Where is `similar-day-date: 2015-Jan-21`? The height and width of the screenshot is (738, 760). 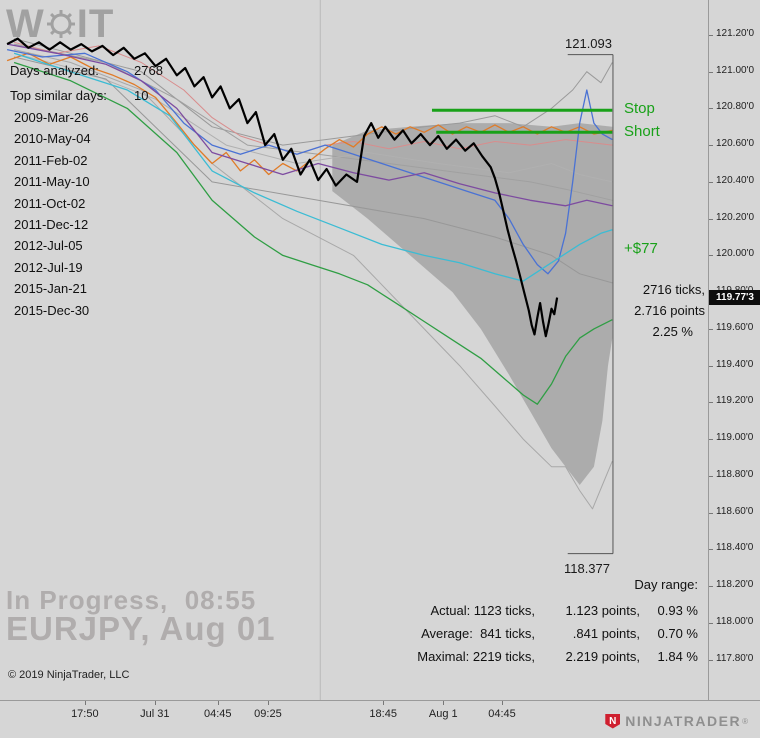 similar-day-date: 2015-Jan-21 is located at coordinates (50, 289).